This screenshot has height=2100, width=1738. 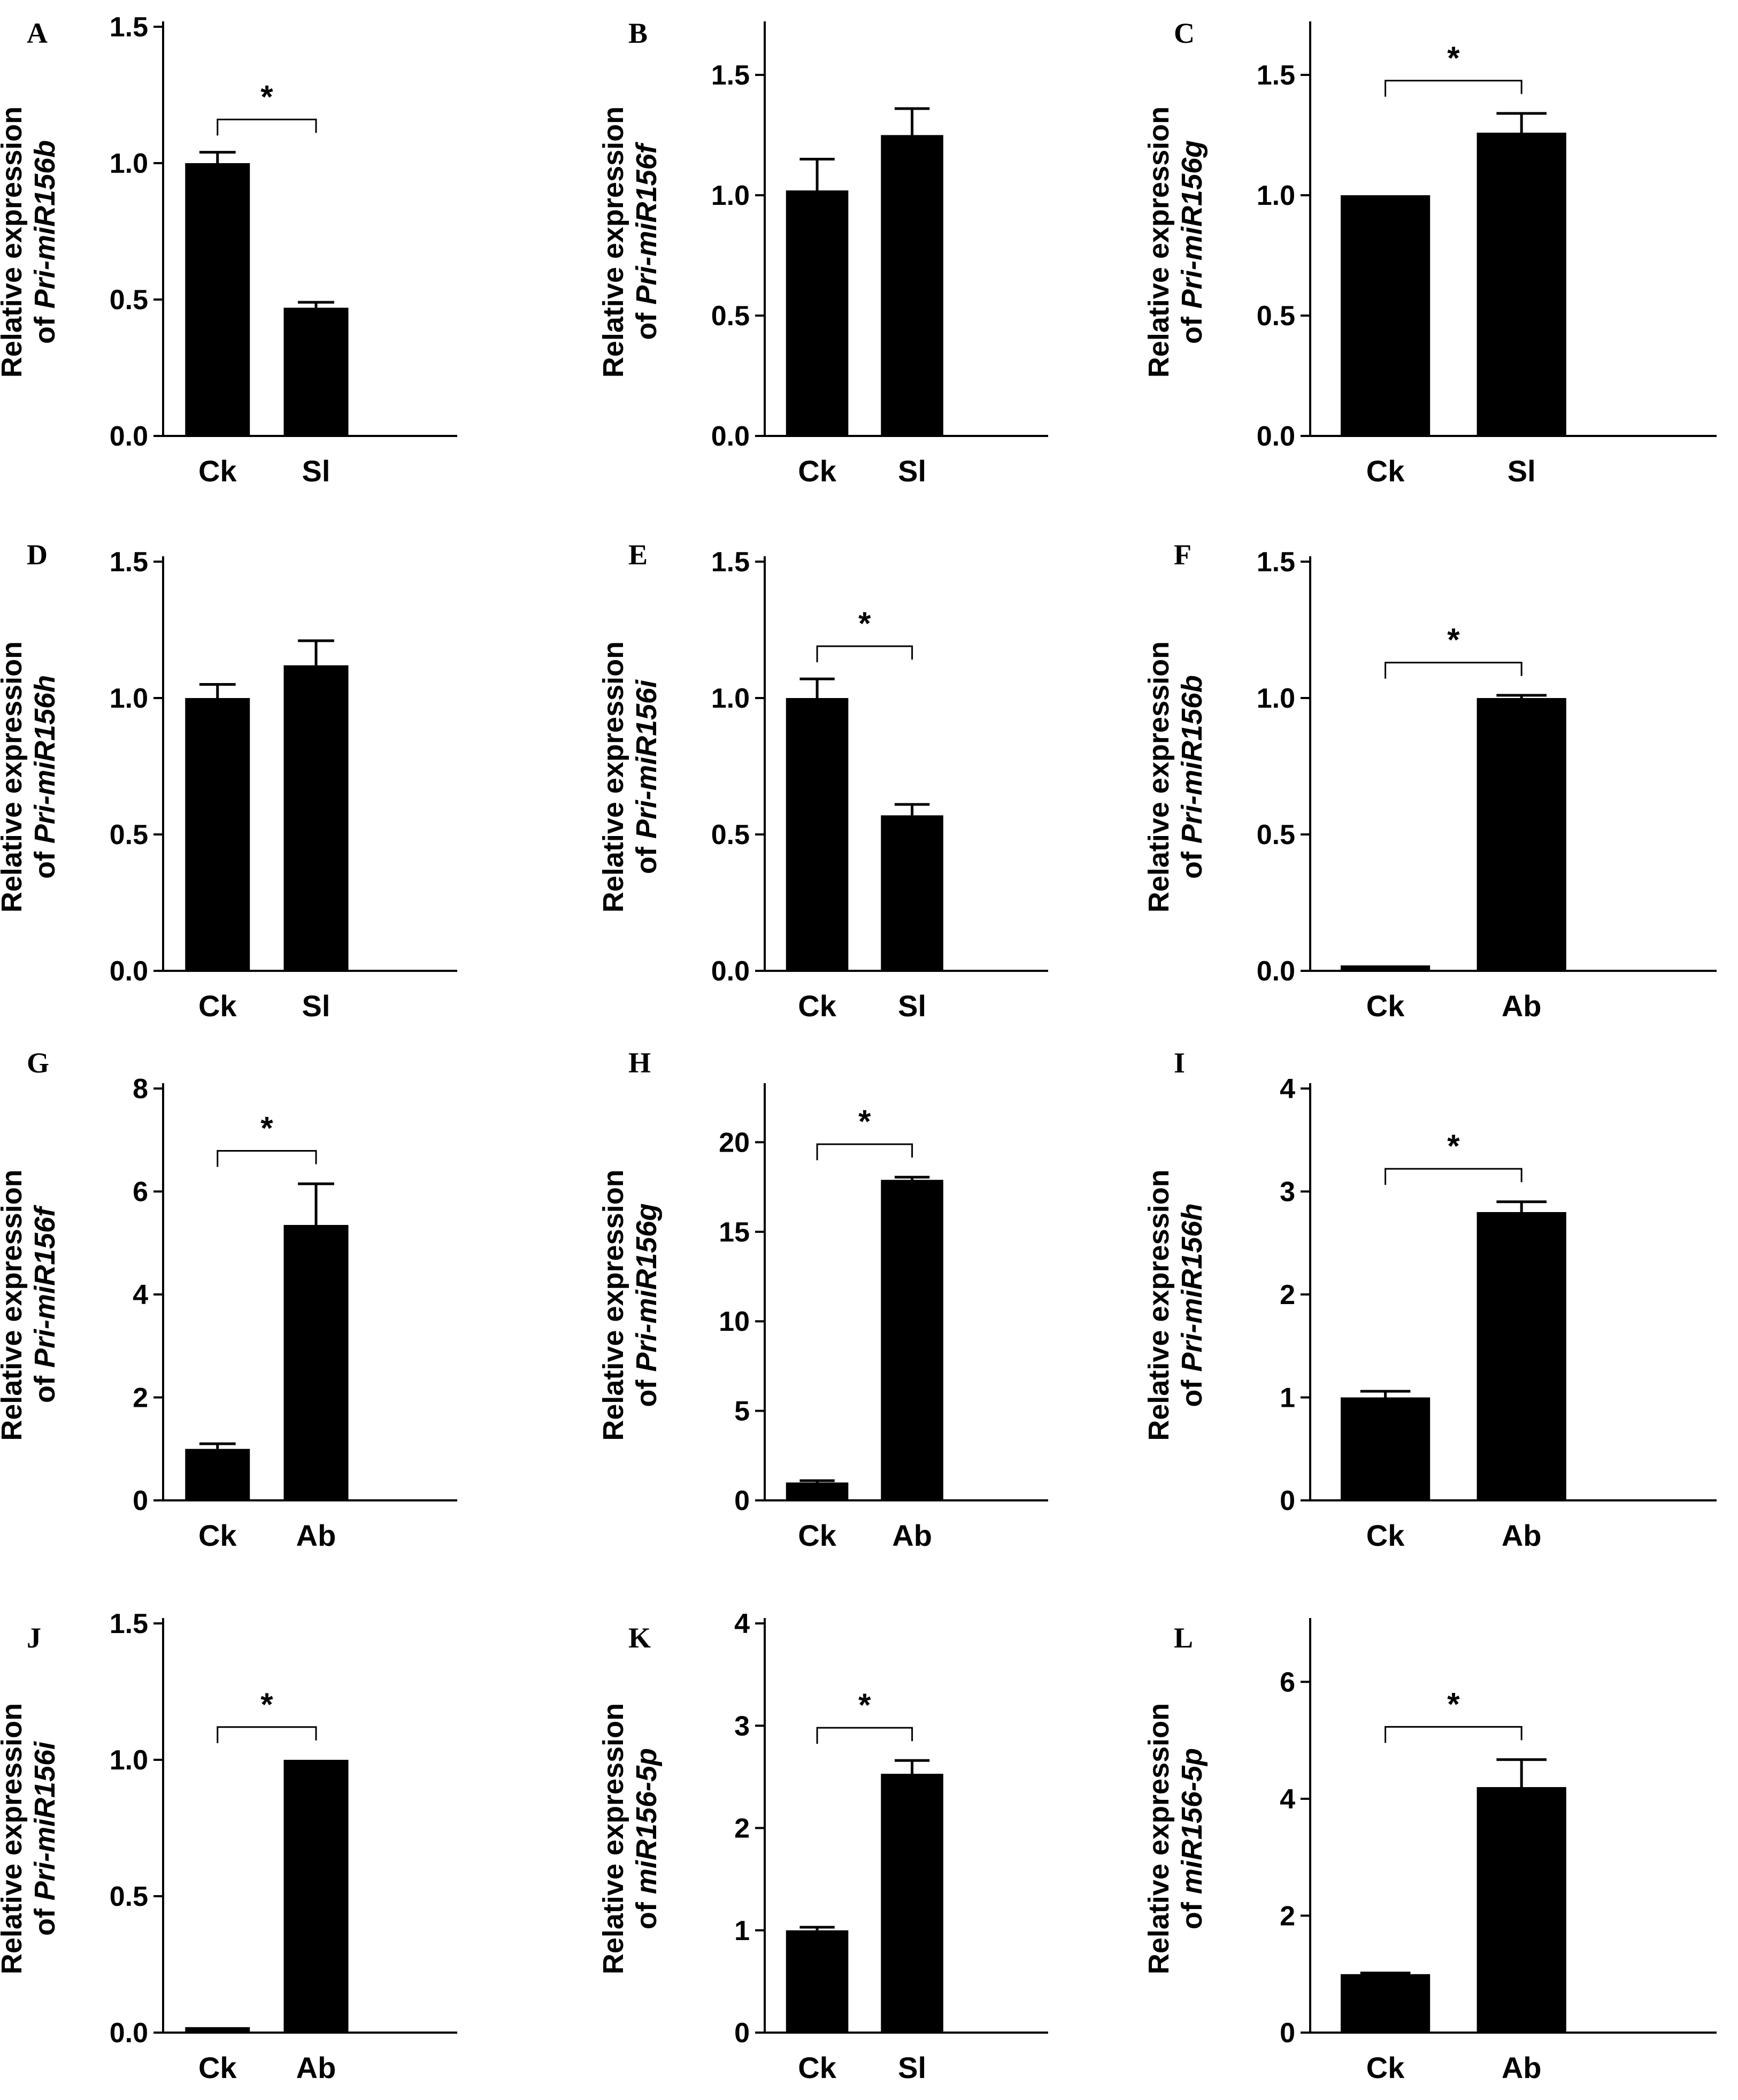 I want to click on panel-letter: A, so click(x=37, y=33).